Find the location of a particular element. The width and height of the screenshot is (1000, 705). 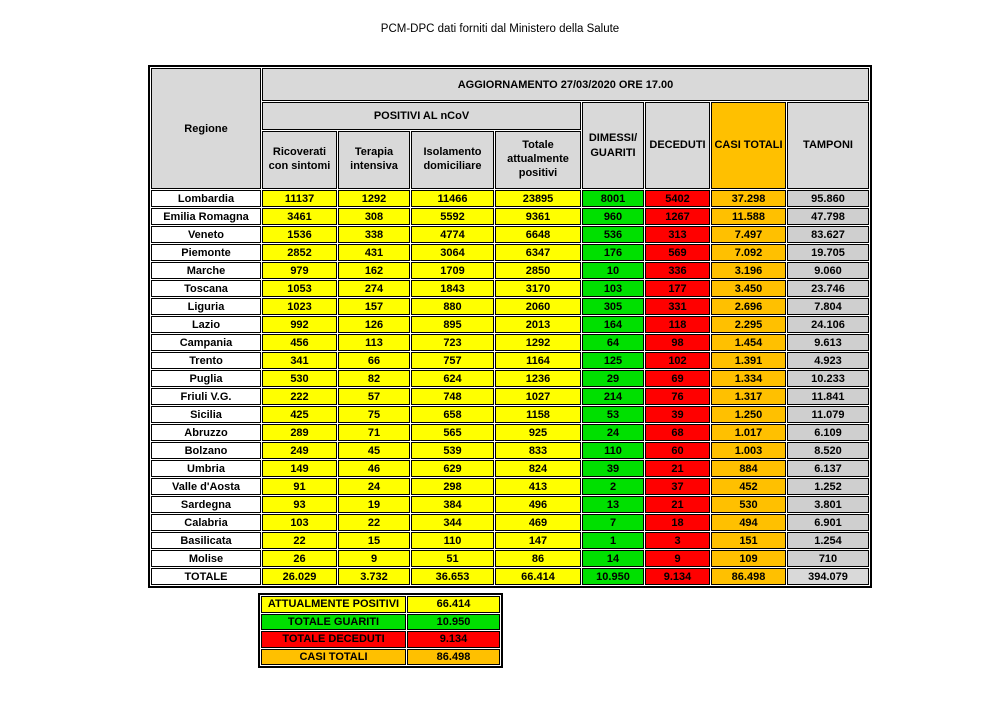

region-cell: Emilia Romagna is located at coordinates (206, 216).